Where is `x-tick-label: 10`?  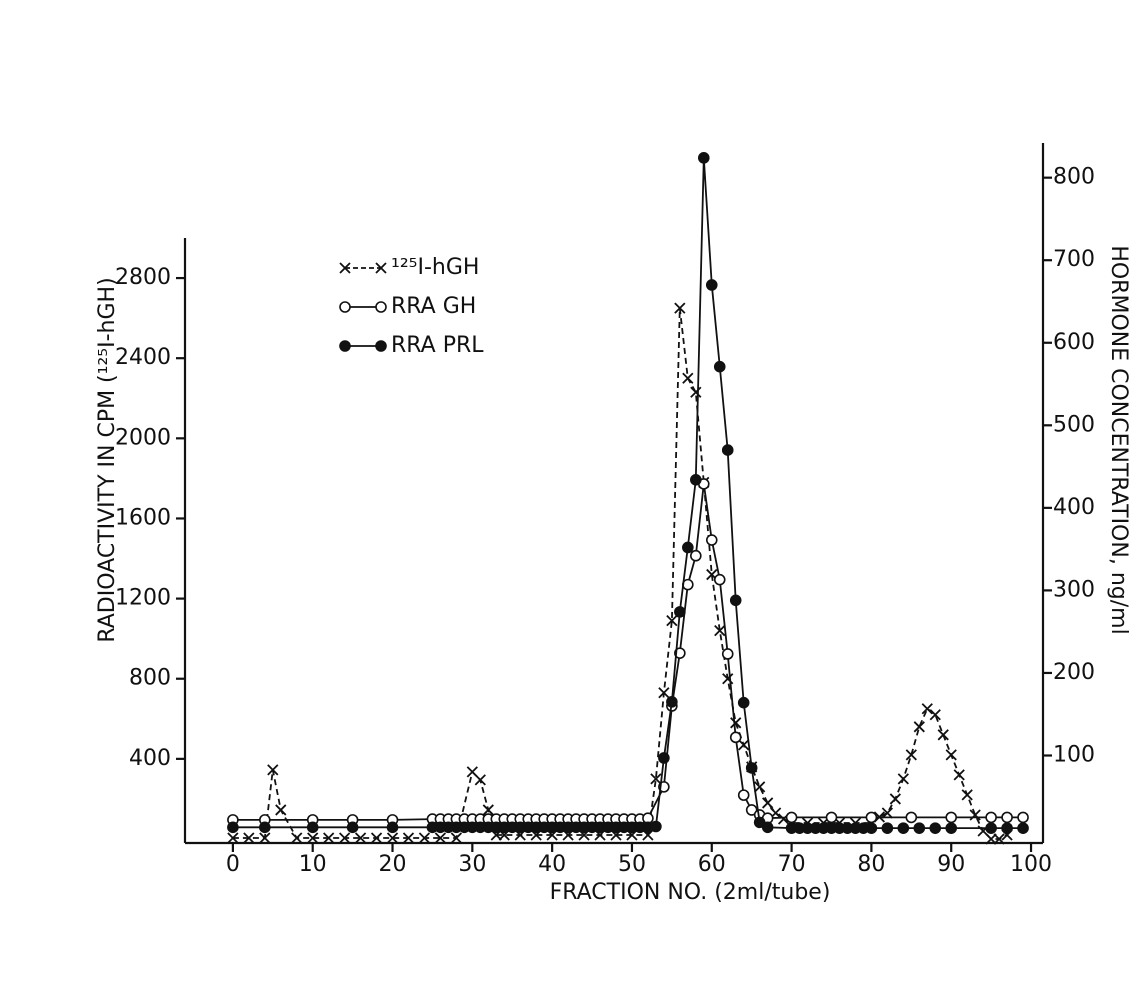
x-tick-label: 10 is located at coordinates (313, 864).